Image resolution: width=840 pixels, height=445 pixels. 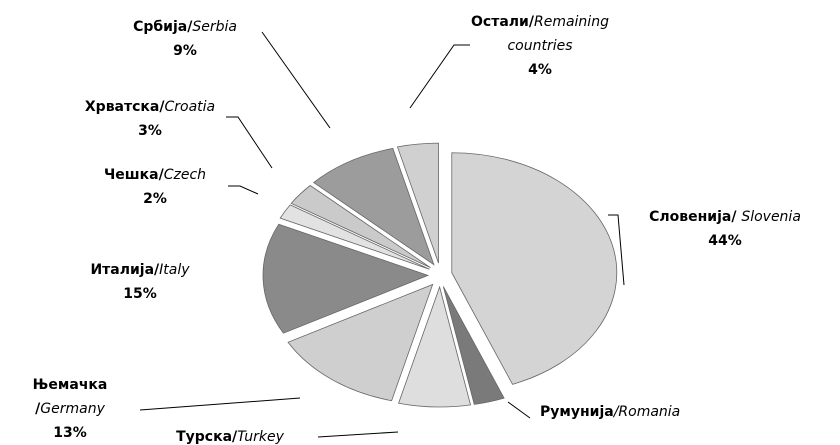 What do you see at coordinates (163, 27) in the screenshot?
I see `category-label: Србија/` at bounding box center [163, 27].